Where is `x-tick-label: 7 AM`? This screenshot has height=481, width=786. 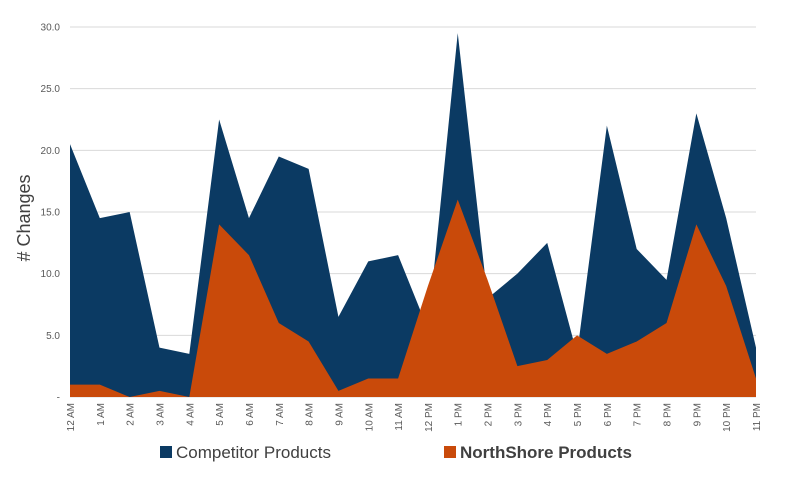 x-tick-label: 7 AM is located at coordinates (280, 414).